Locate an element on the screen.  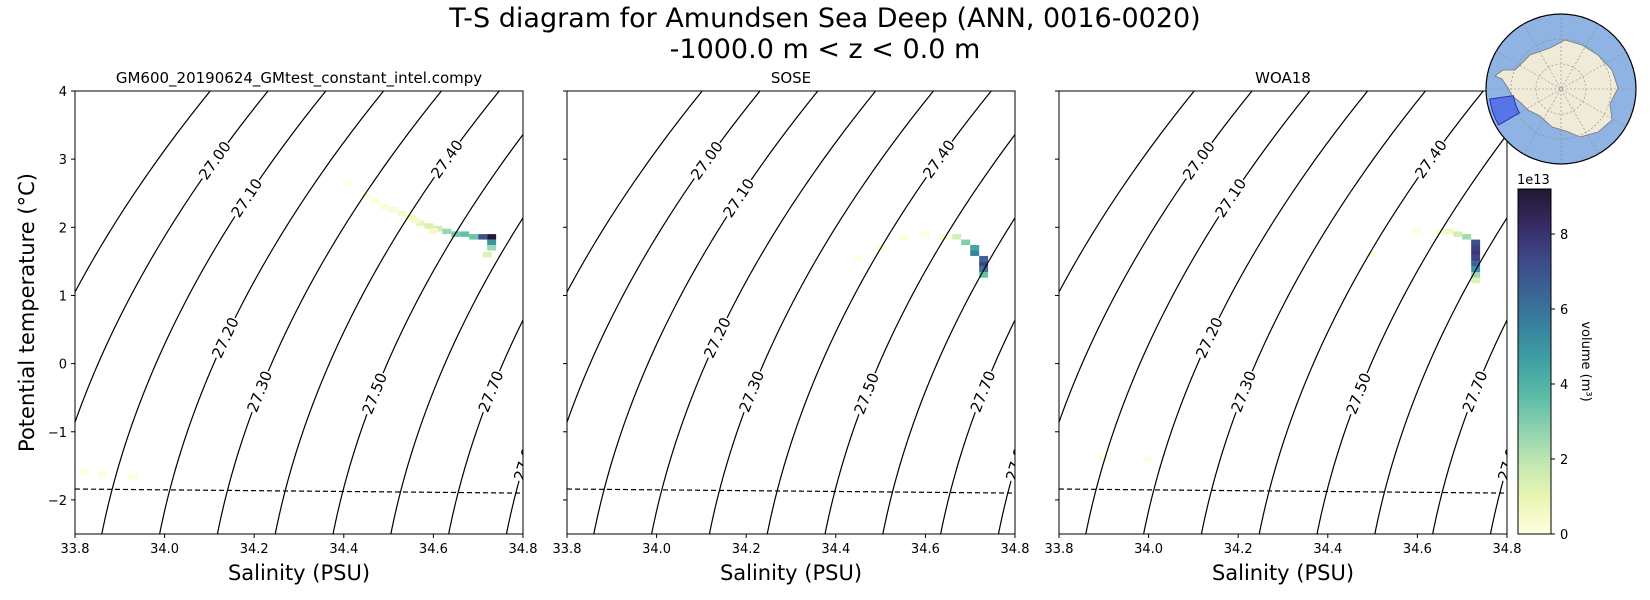
contour-label: 27.30 is located at coordinates (752, 391).